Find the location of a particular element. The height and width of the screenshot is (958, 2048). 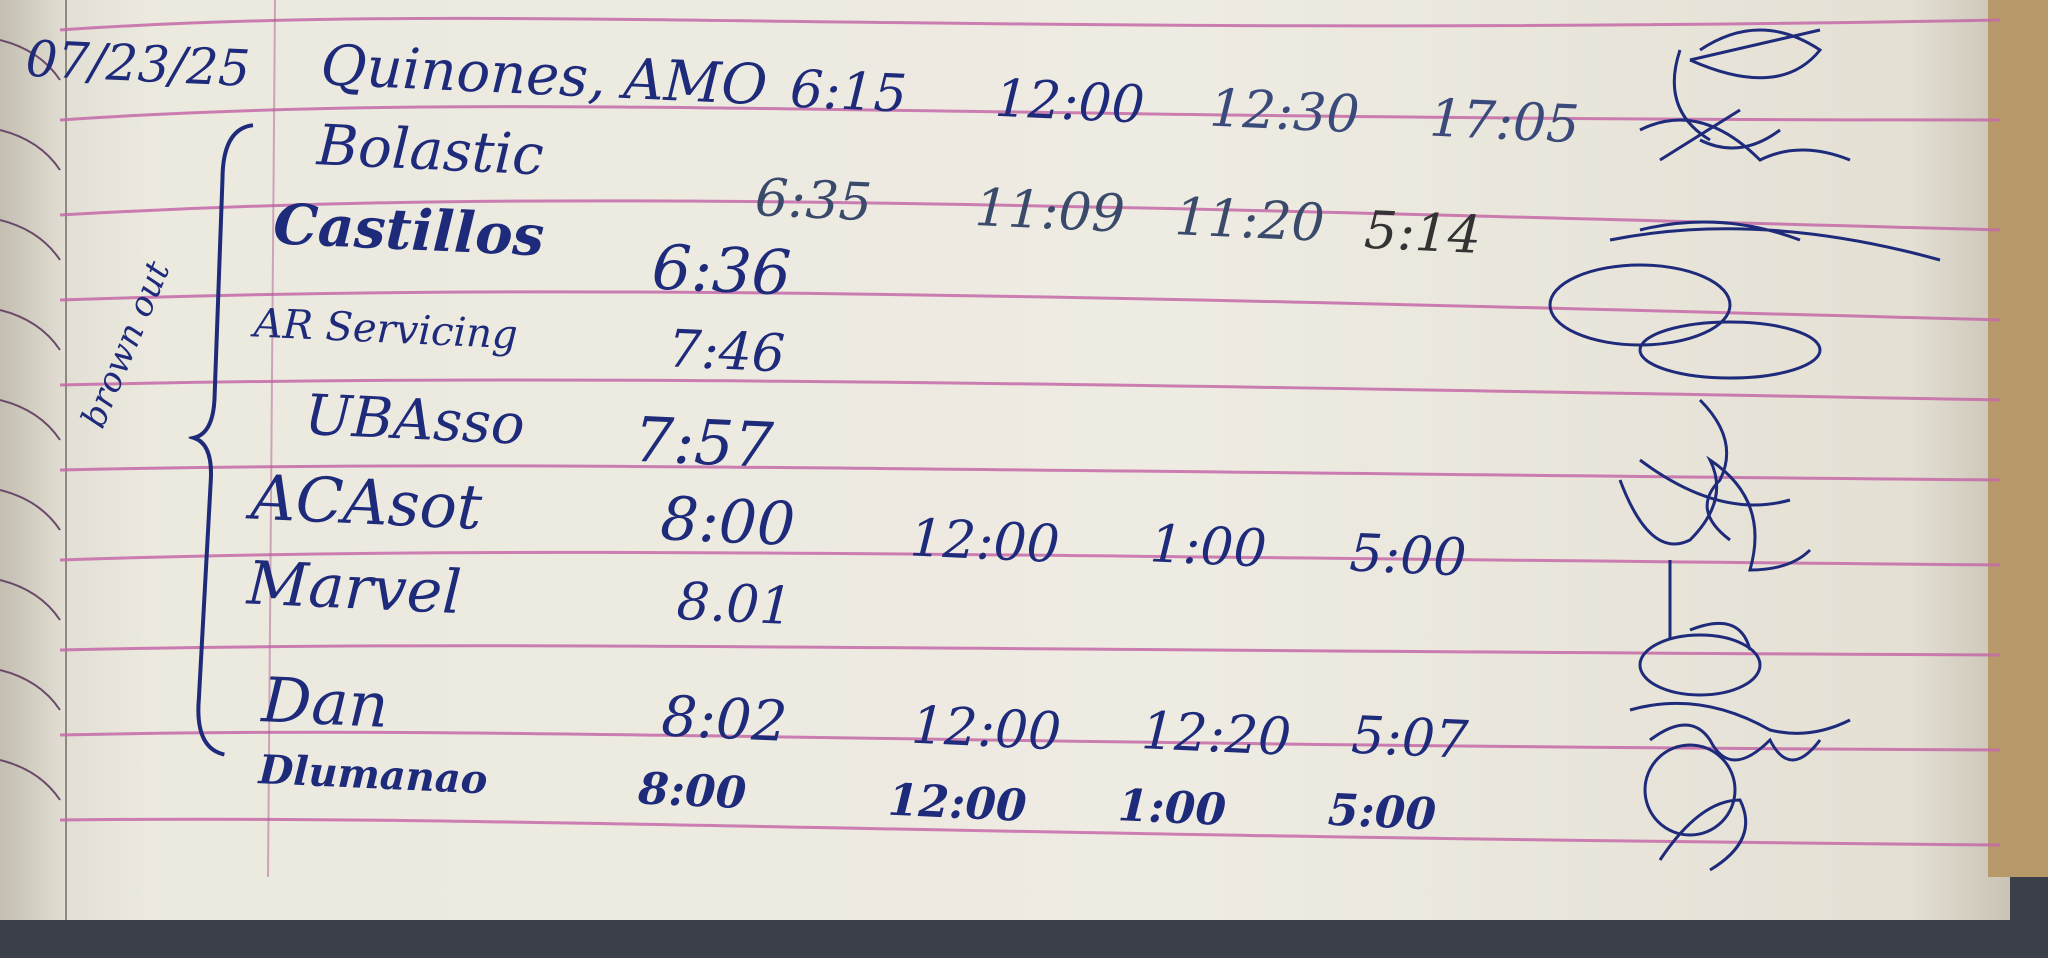

table-edge is located at coordinates (2018, 438).